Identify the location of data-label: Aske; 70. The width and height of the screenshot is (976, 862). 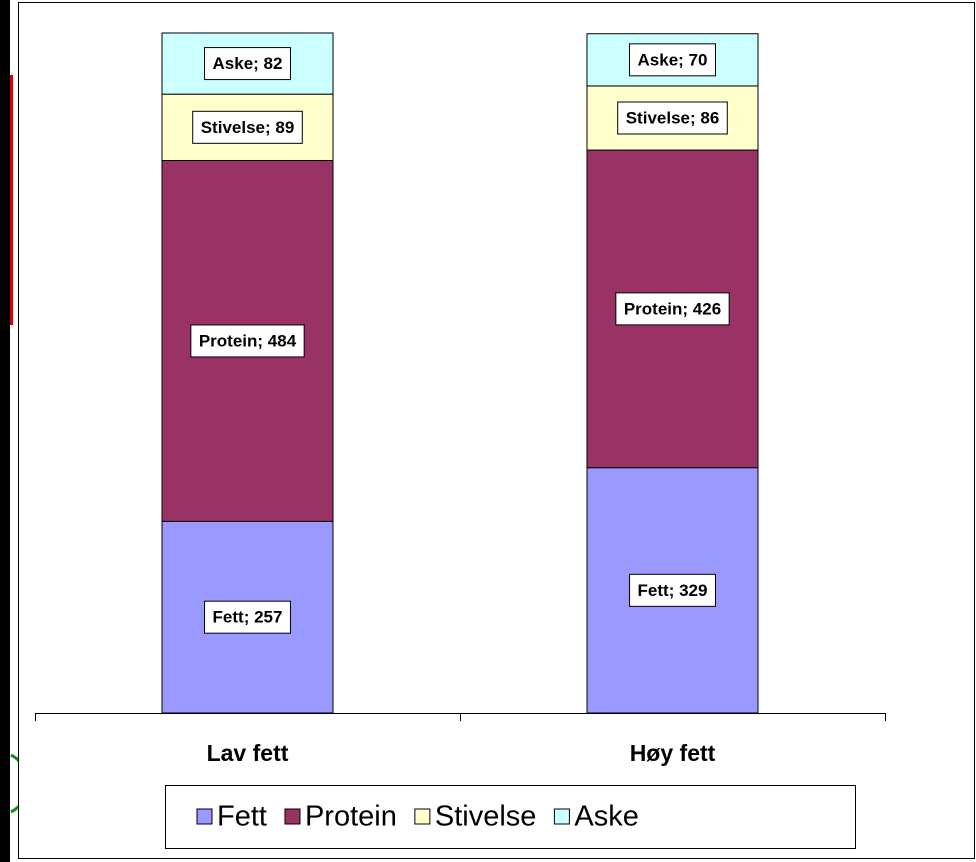
(673, 59).